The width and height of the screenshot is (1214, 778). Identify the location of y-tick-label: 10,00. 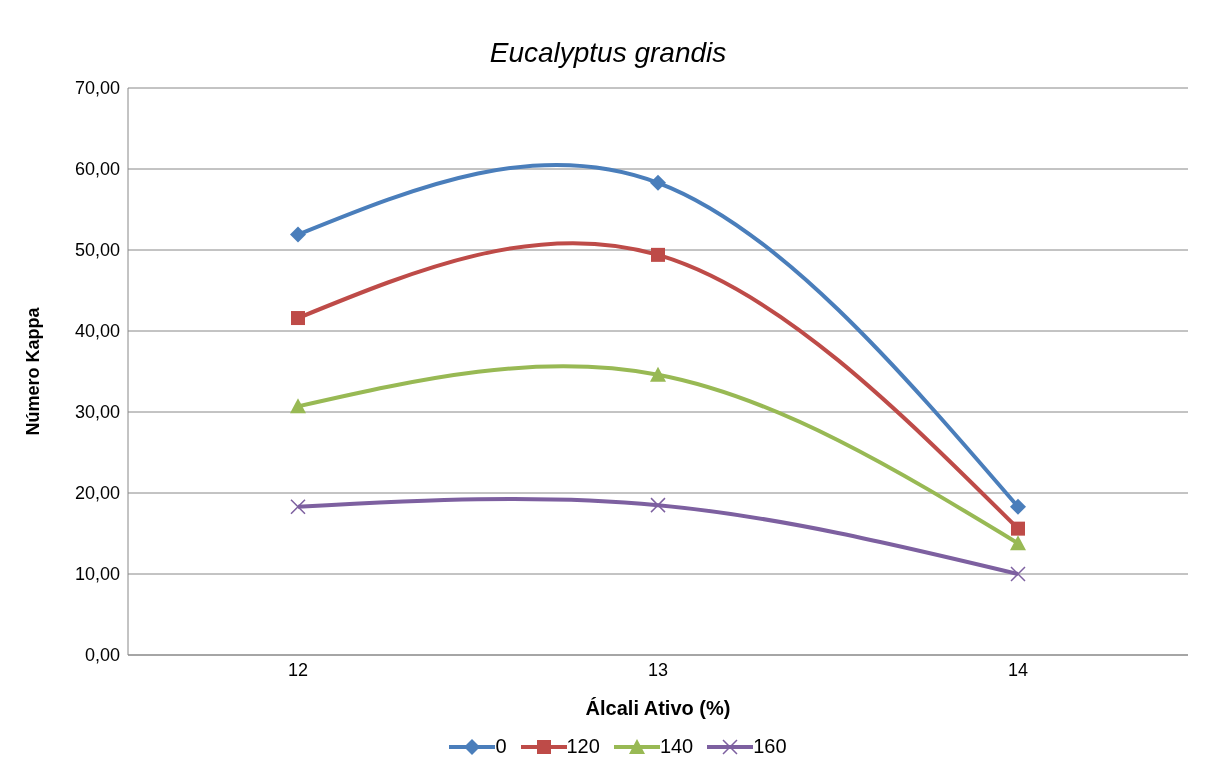
(97, 574).